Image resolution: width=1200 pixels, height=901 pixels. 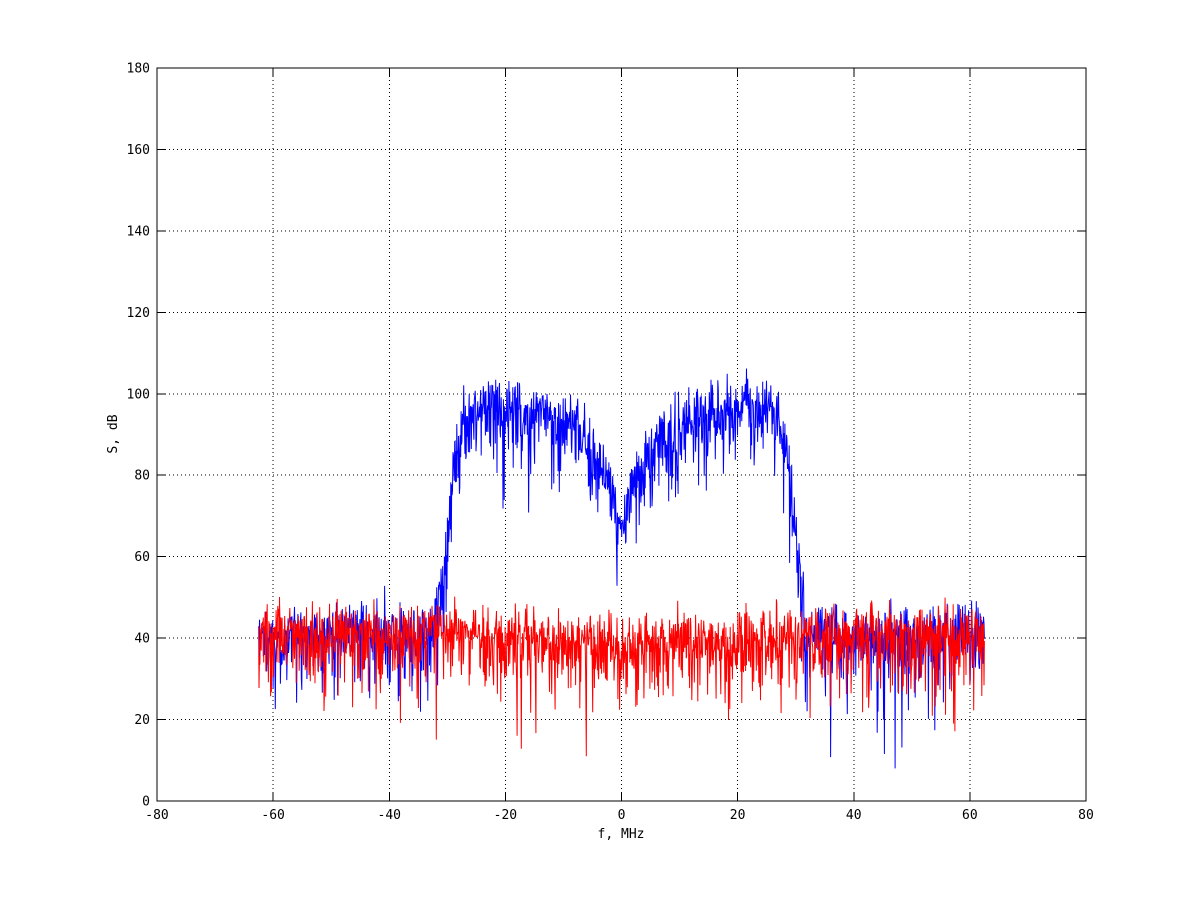 What do you see at coordinates (389, 815) in the screenshot?
I see `x-tick-label: -40` at bounding box center [389, 815].